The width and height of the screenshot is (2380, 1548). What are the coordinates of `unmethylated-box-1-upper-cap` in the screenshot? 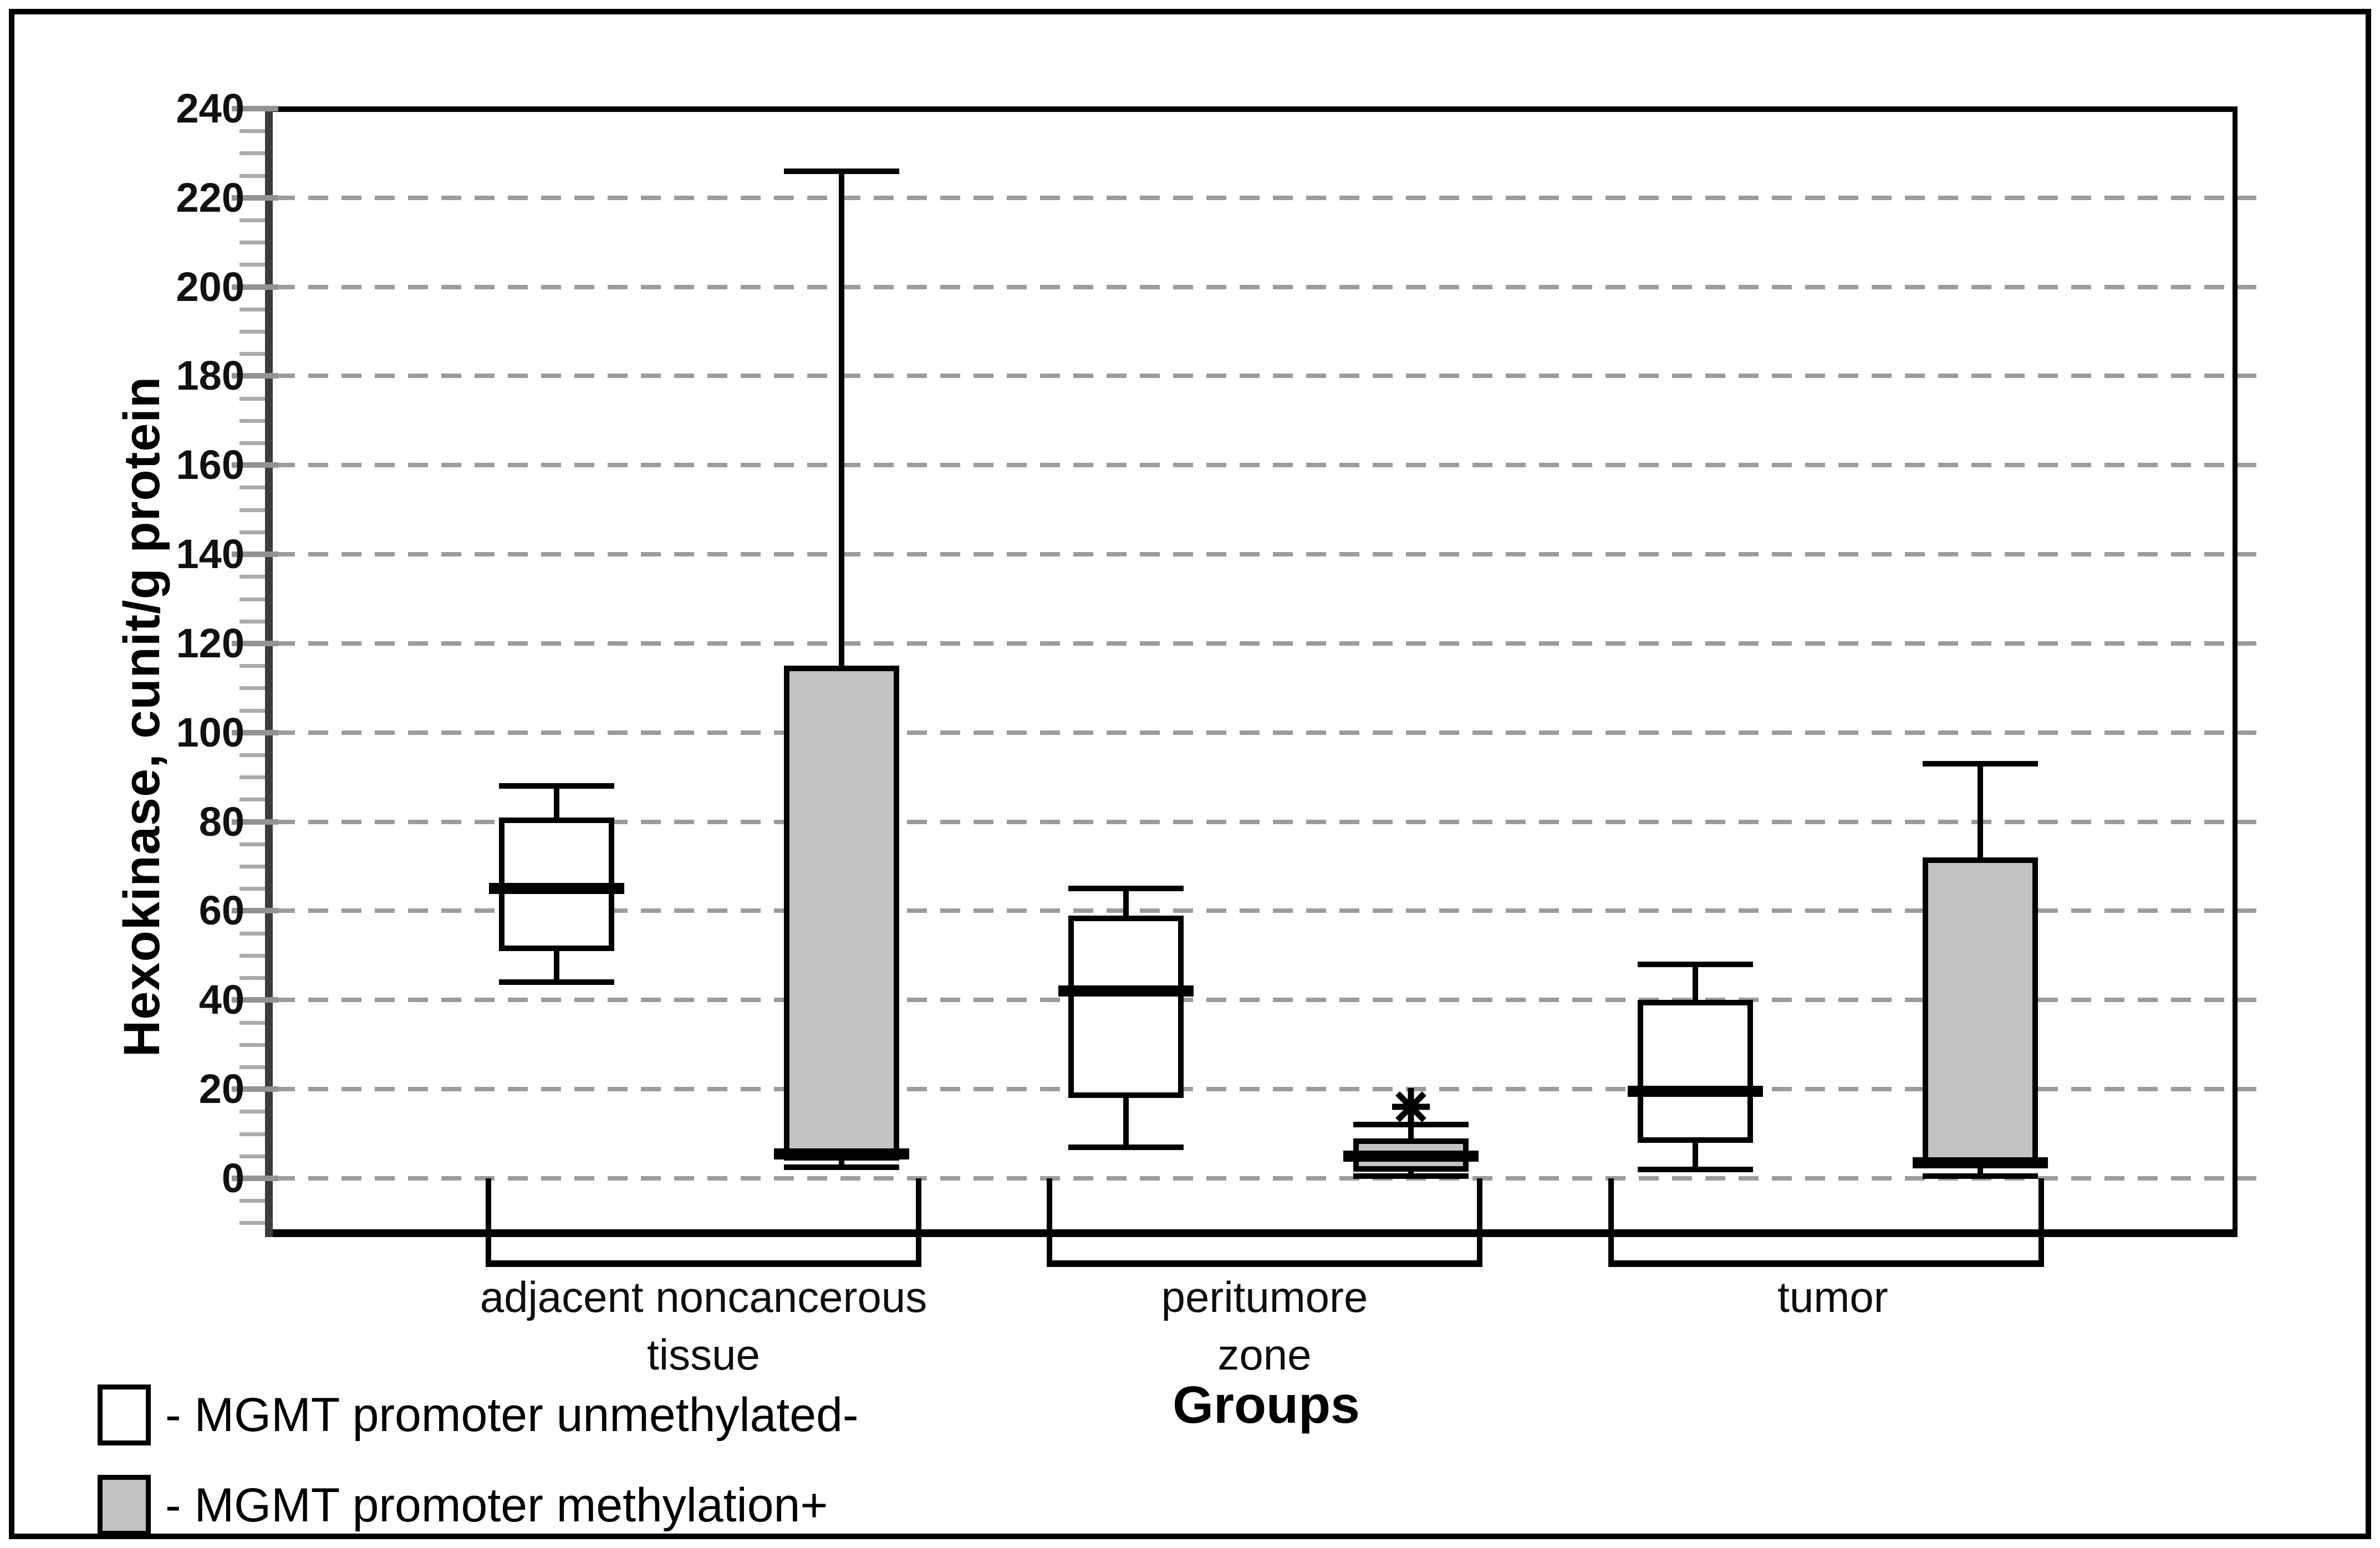 It's located at (556, 786).